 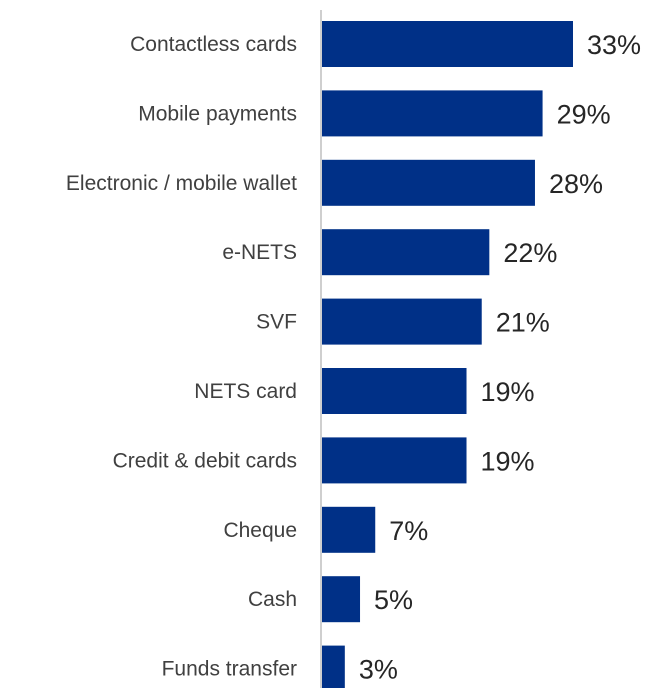 What do you see at coordinates (406, 252) in the screenshot?
I see `bar-e-nets` at bounding box center [406, 252].